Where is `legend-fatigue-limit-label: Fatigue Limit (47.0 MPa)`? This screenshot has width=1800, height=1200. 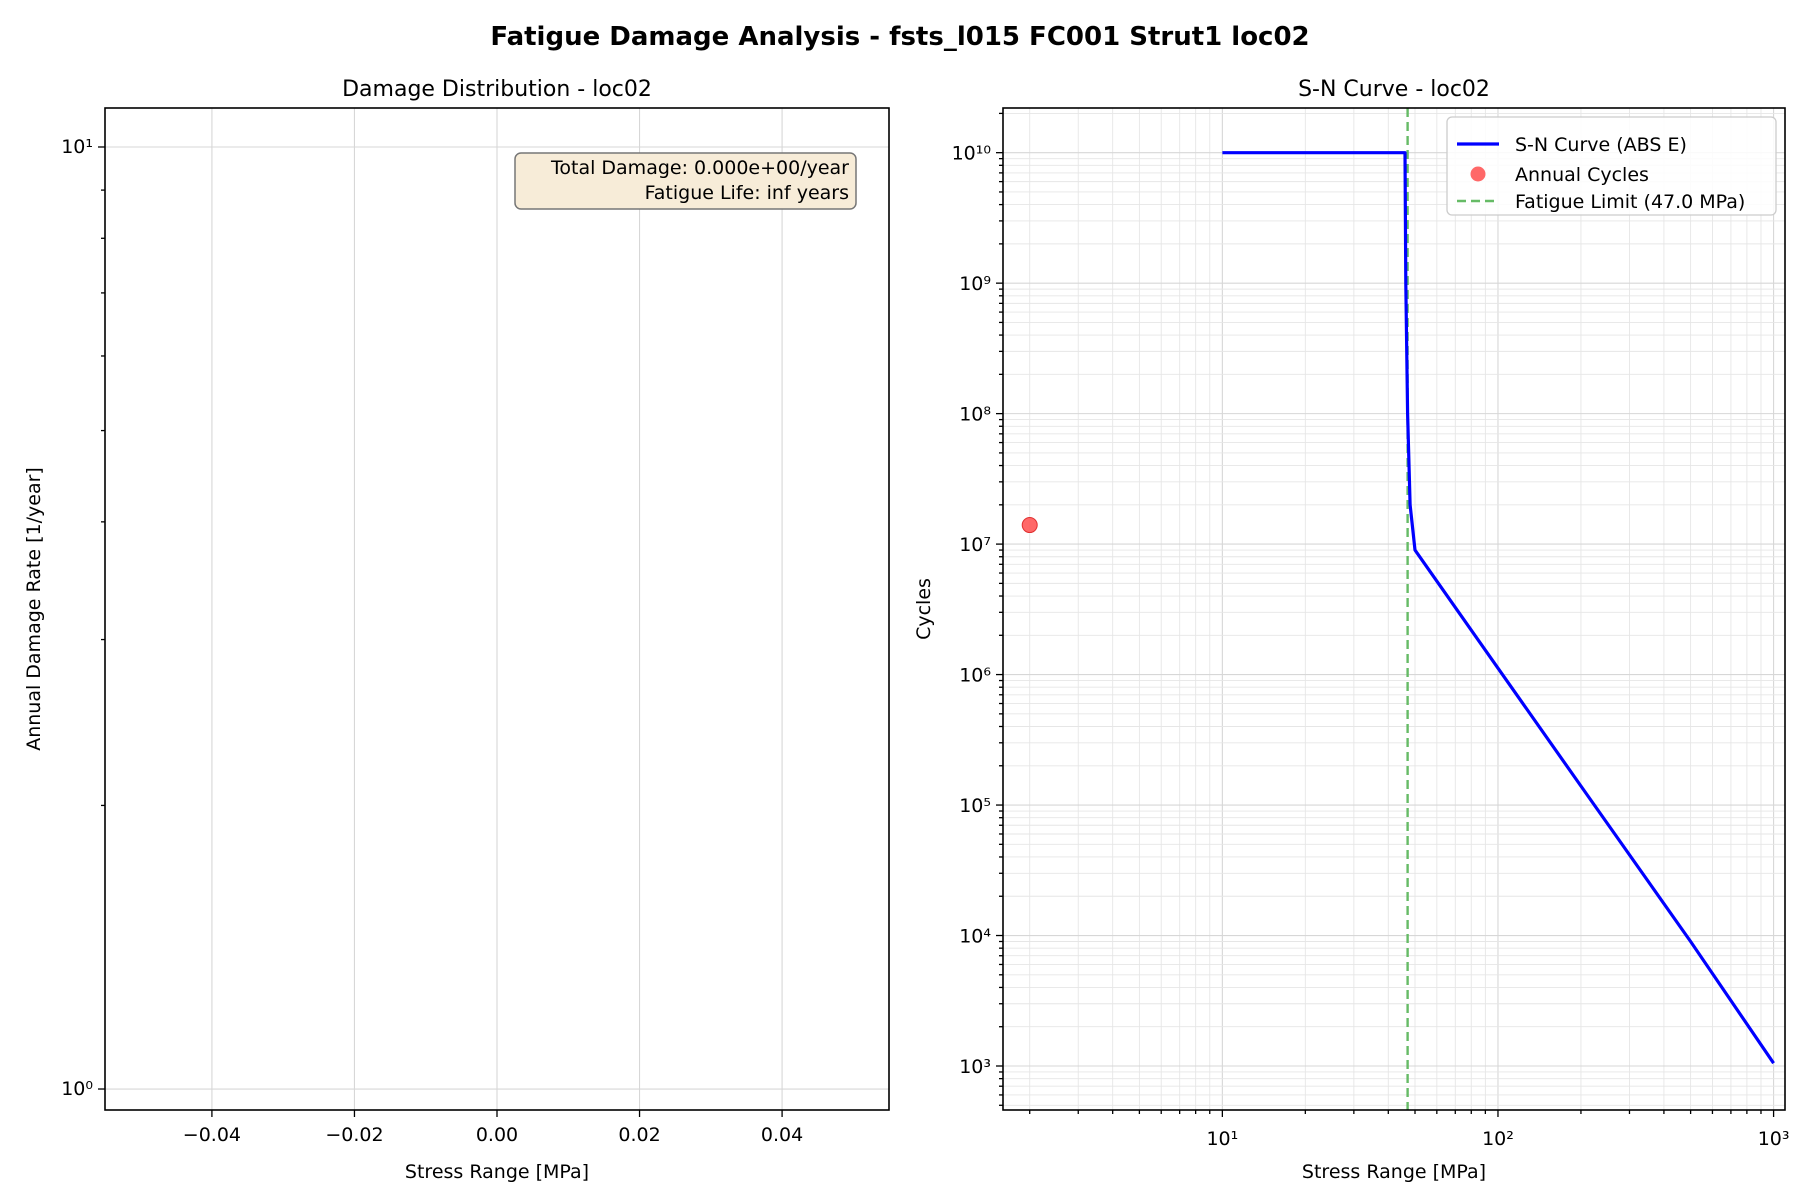
legend-fatigue-limit-label: Fatigue Limit (47.0 MPa) is located at coordinates (1630, 202).